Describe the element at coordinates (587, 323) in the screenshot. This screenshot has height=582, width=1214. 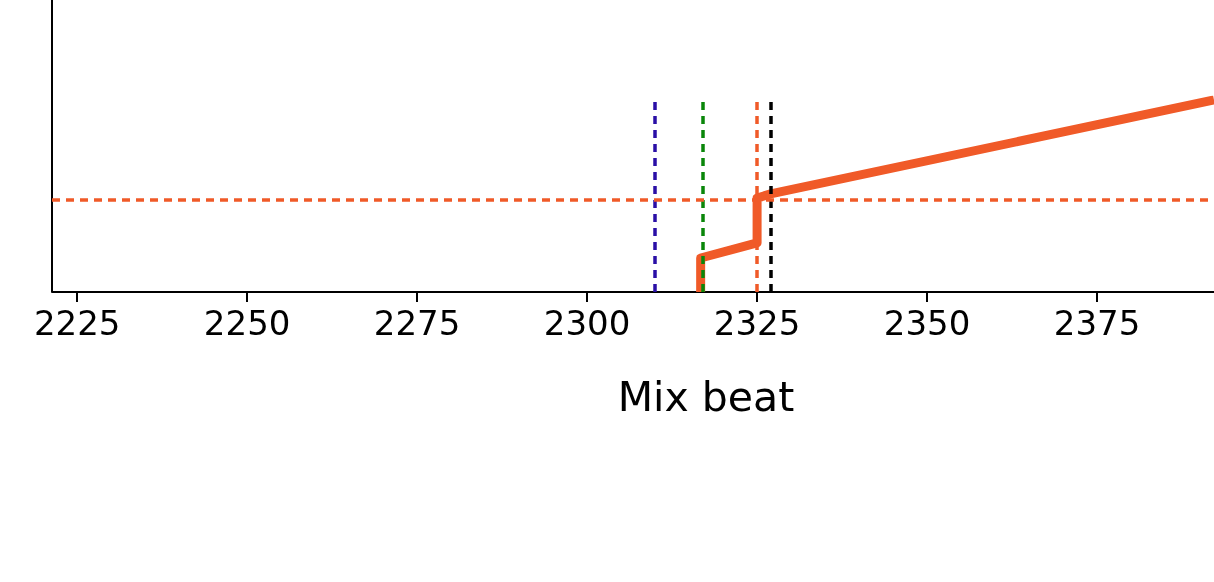
I see `x-tick-label: 2300` at that location.